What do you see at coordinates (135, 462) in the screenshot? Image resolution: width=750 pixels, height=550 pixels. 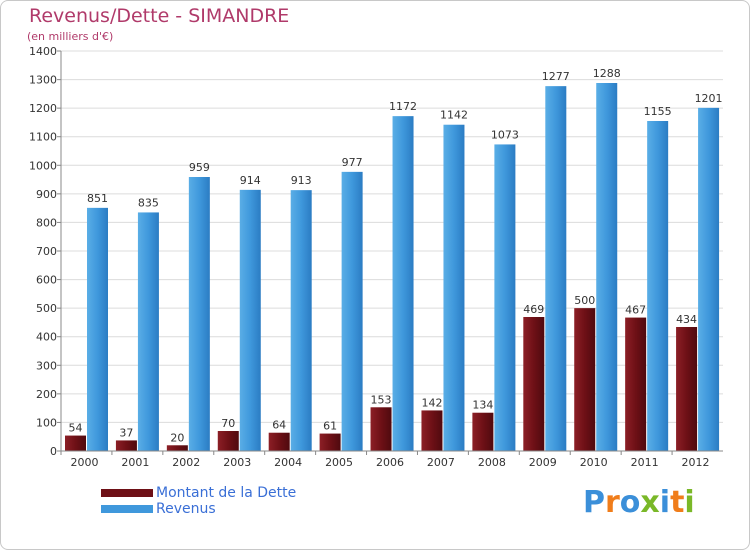 I see `x-tick-label: 2001` at bounding box center [135, 462].